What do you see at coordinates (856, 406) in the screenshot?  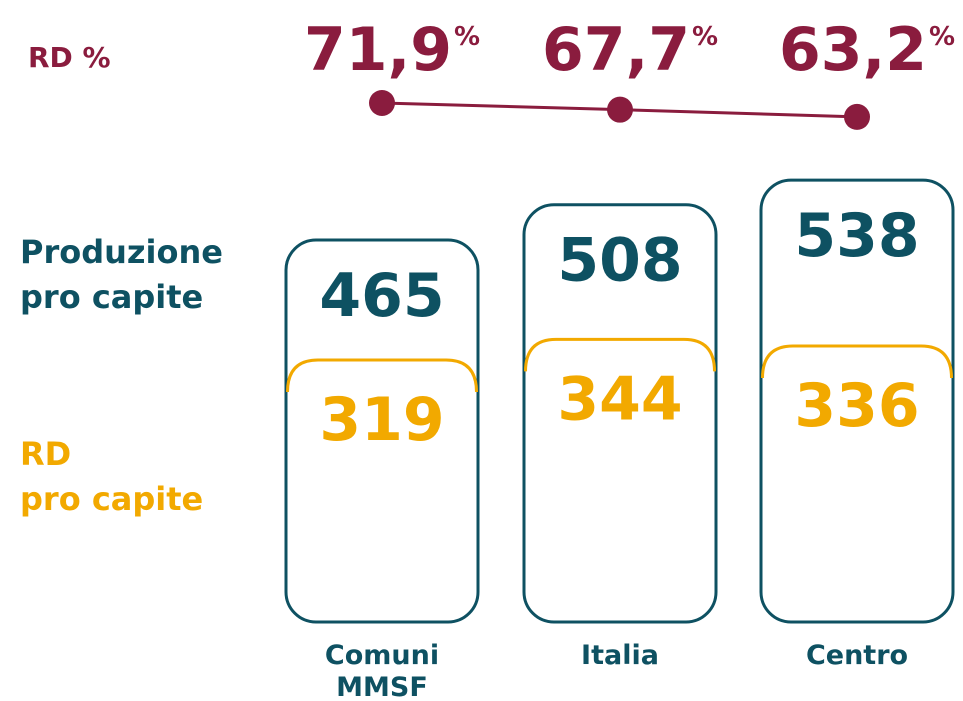 I see `value-label: 336` at bounding box center [856, 406].